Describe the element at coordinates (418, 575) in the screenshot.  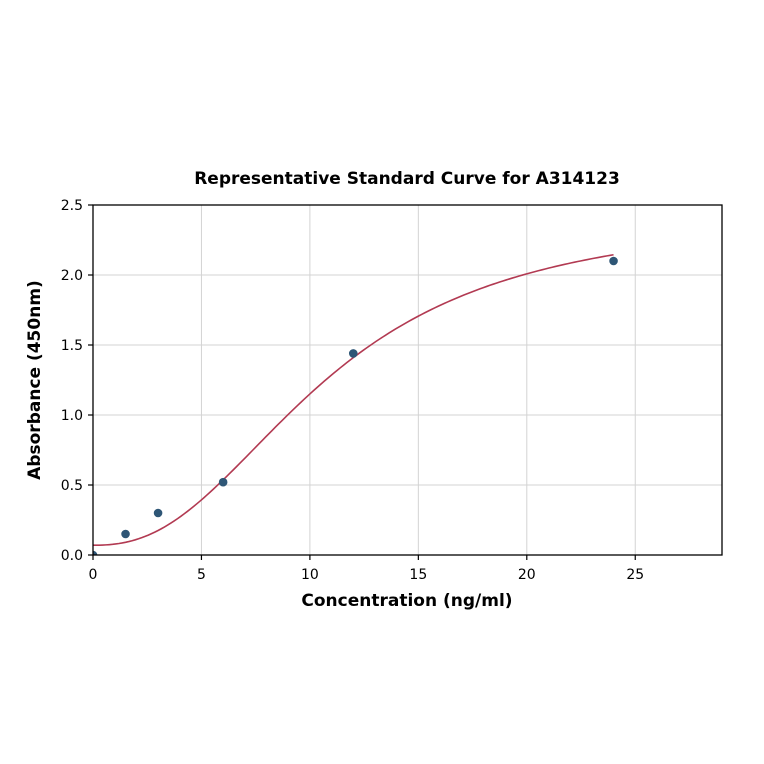
I see `x-tick-label: 15` at that location.